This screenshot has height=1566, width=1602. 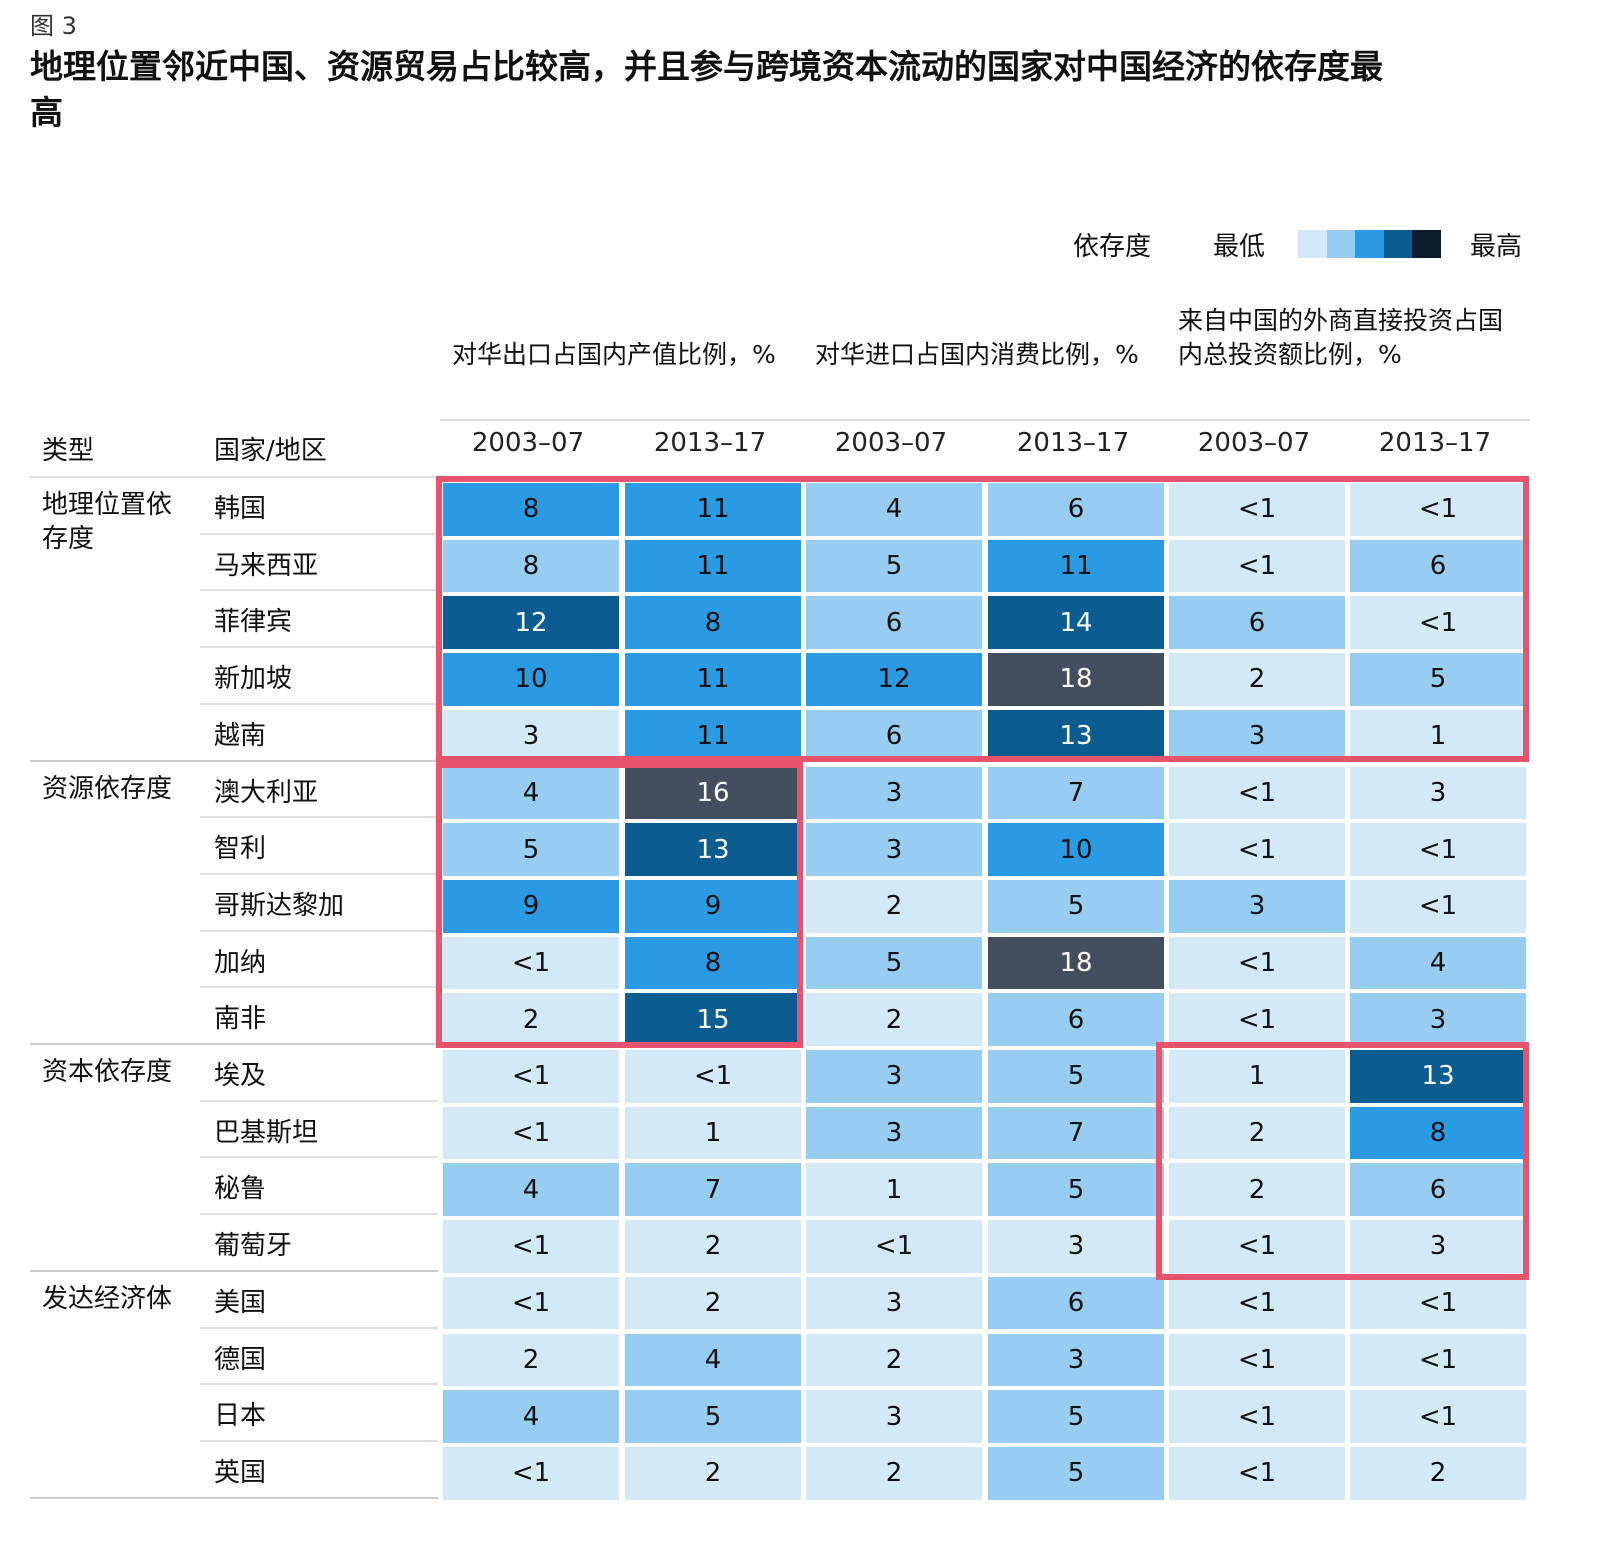 I want to click on column-group-imports: 对华进口占国内消费比例，%, so click(x=977, y=354).